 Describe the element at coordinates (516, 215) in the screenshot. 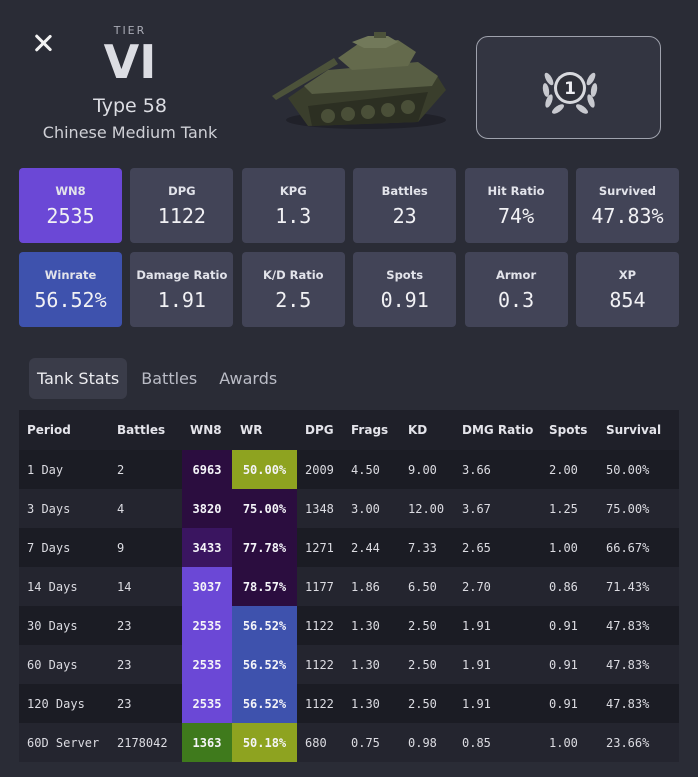

I see `stat-value: 74%` at that location.